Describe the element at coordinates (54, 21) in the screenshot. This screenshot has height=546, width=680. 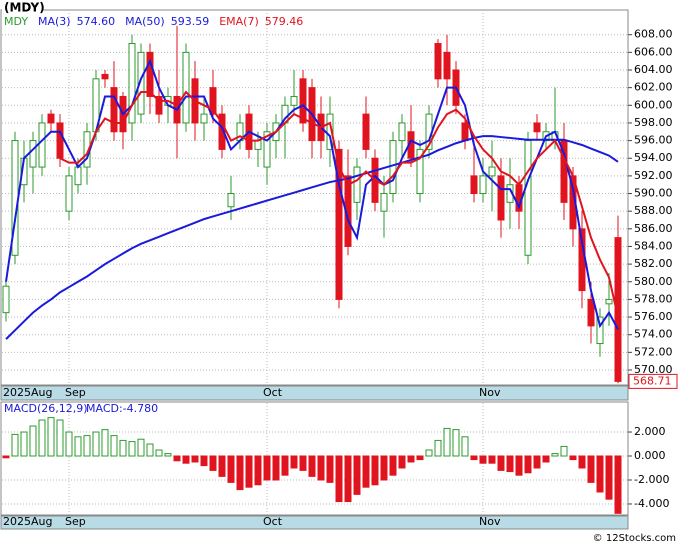
I see `legend-name: MA(3)` at that location.